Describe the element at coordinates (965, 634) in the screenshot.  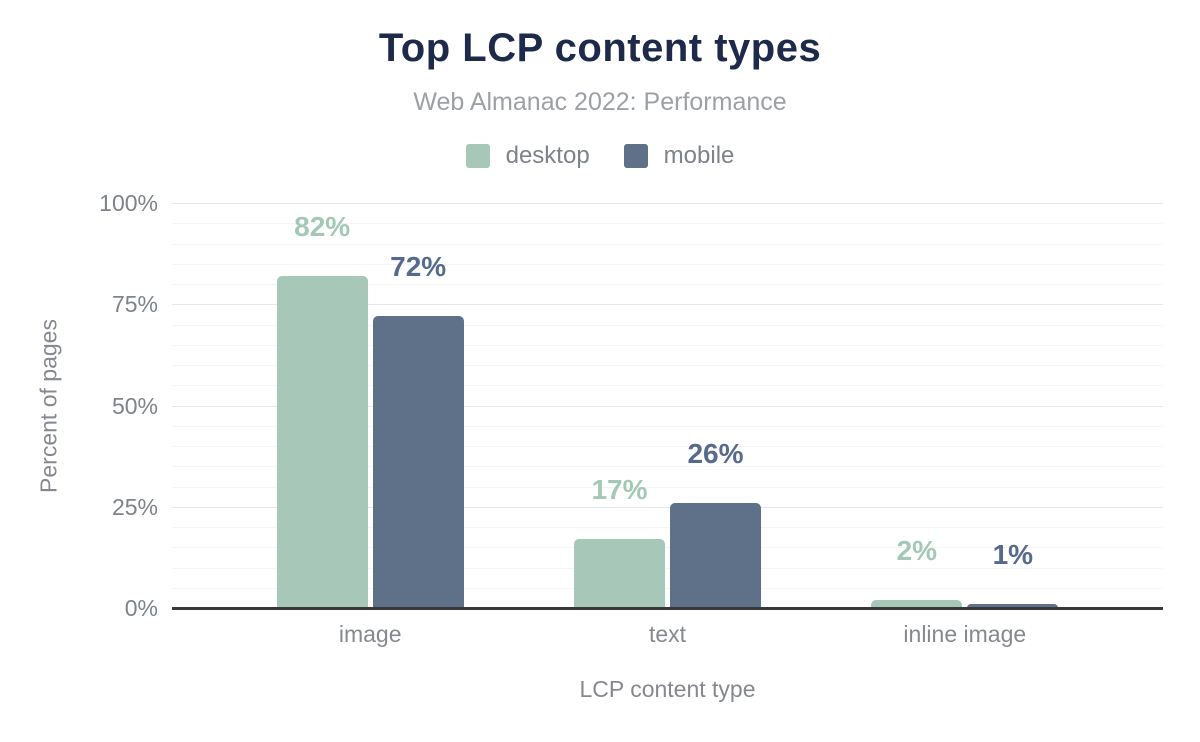
I see `x-tick-label-inline-image: inline image` at that location.